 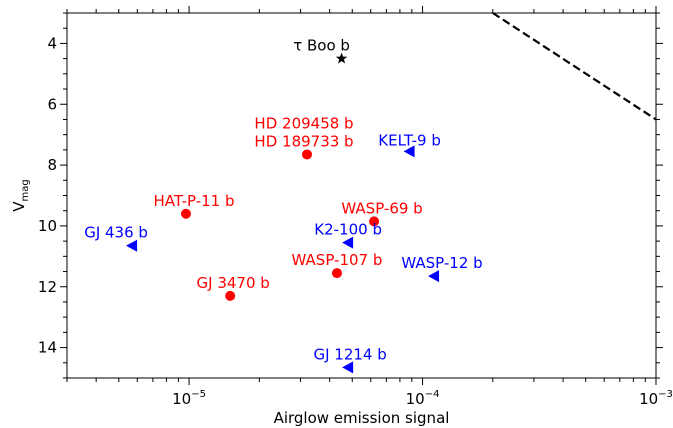 I want to click on data-point: GJ 436 b, so click(x=116, y=238).